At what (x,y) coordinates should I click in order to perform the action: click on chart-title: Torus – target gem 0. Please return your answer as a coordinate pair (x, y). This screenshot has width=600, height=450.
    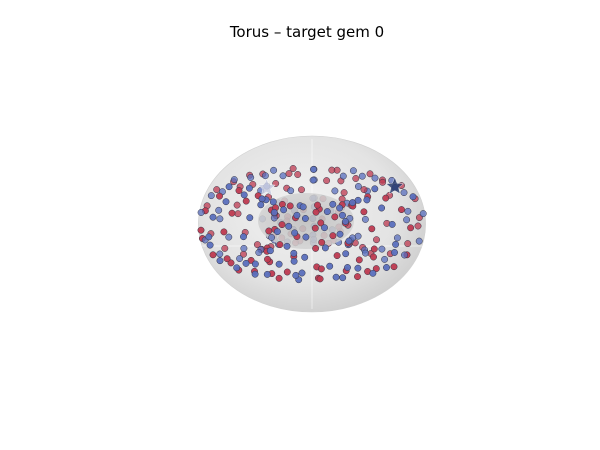
    Looking at the image, I should click on (306, 32).